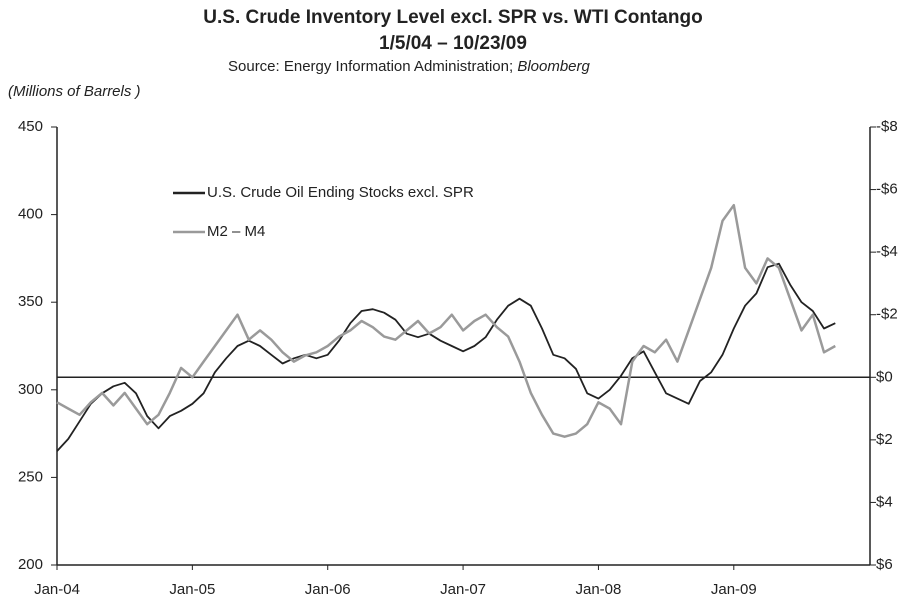  I want to click on x-tick-label: Jan-05, so click(192, 589).